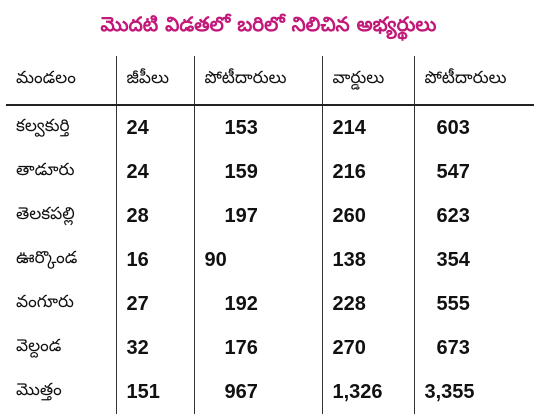 This screenshot has width=537, height=414. What do you see at coordinates (367, 304) in the screenshot?
I see `wards-cell: 228` at bounding box center [367, 304].